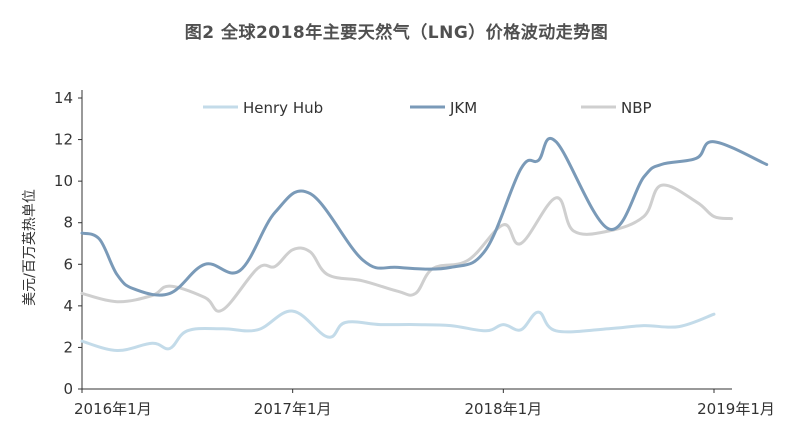  Describe the element at coordinates (736, 409) in the screenshot. I see `x-tick-label: 2019年1月` at that location.